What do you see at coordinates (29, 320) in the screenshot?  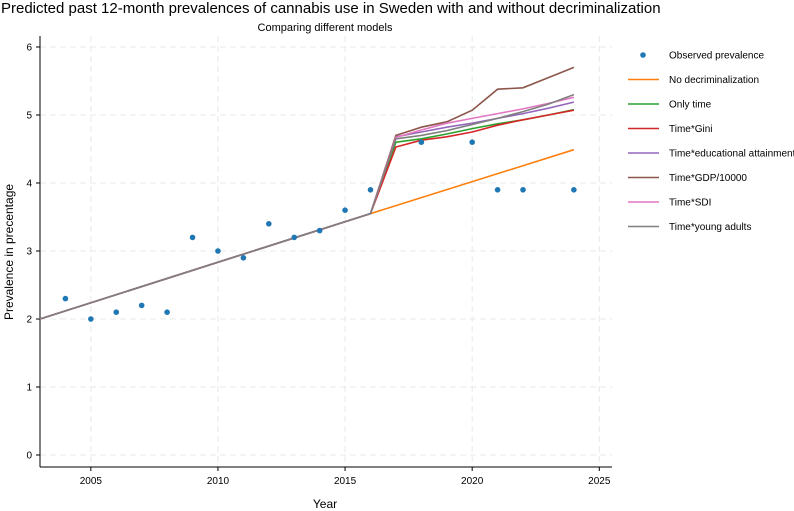 I see `y-tick-label: 2` at bounding box center [29, 320].